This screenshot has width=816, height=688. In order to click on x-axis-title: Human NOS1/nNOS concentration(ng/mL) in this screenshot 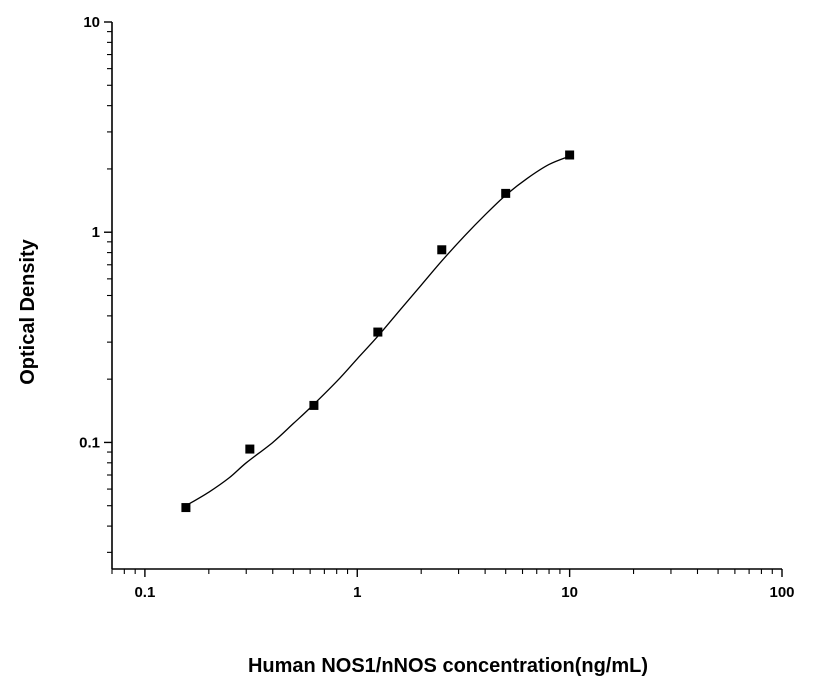, I will do `click(448, 666)`.